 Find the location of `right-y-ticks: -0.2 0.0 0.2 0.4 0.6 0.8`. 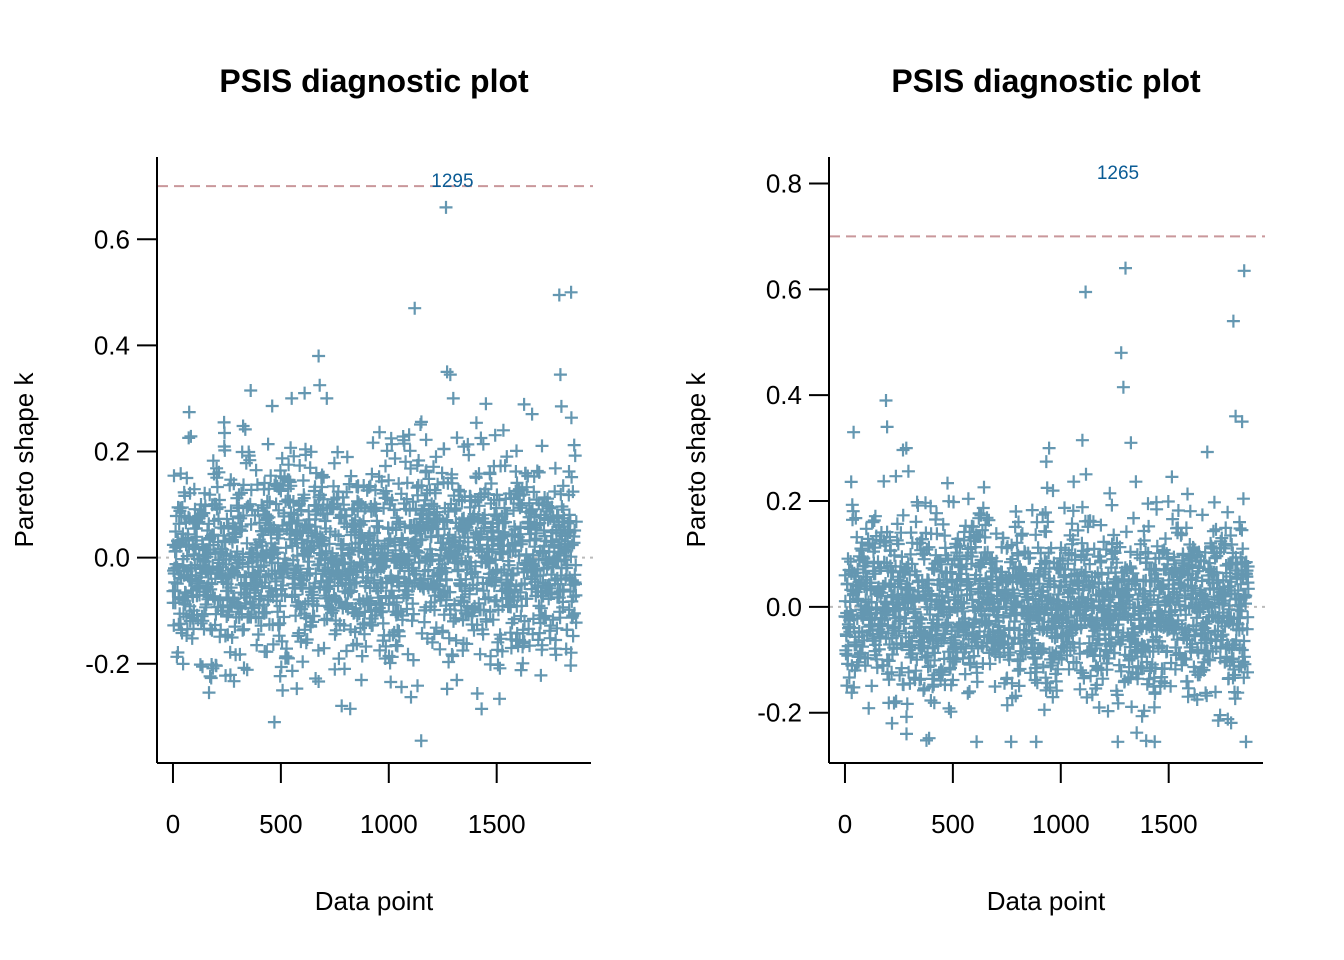

right-y-ticks: -0.2 0.0 0.2 0.4 0.6 0.8 is located at coordinates (793, 448).